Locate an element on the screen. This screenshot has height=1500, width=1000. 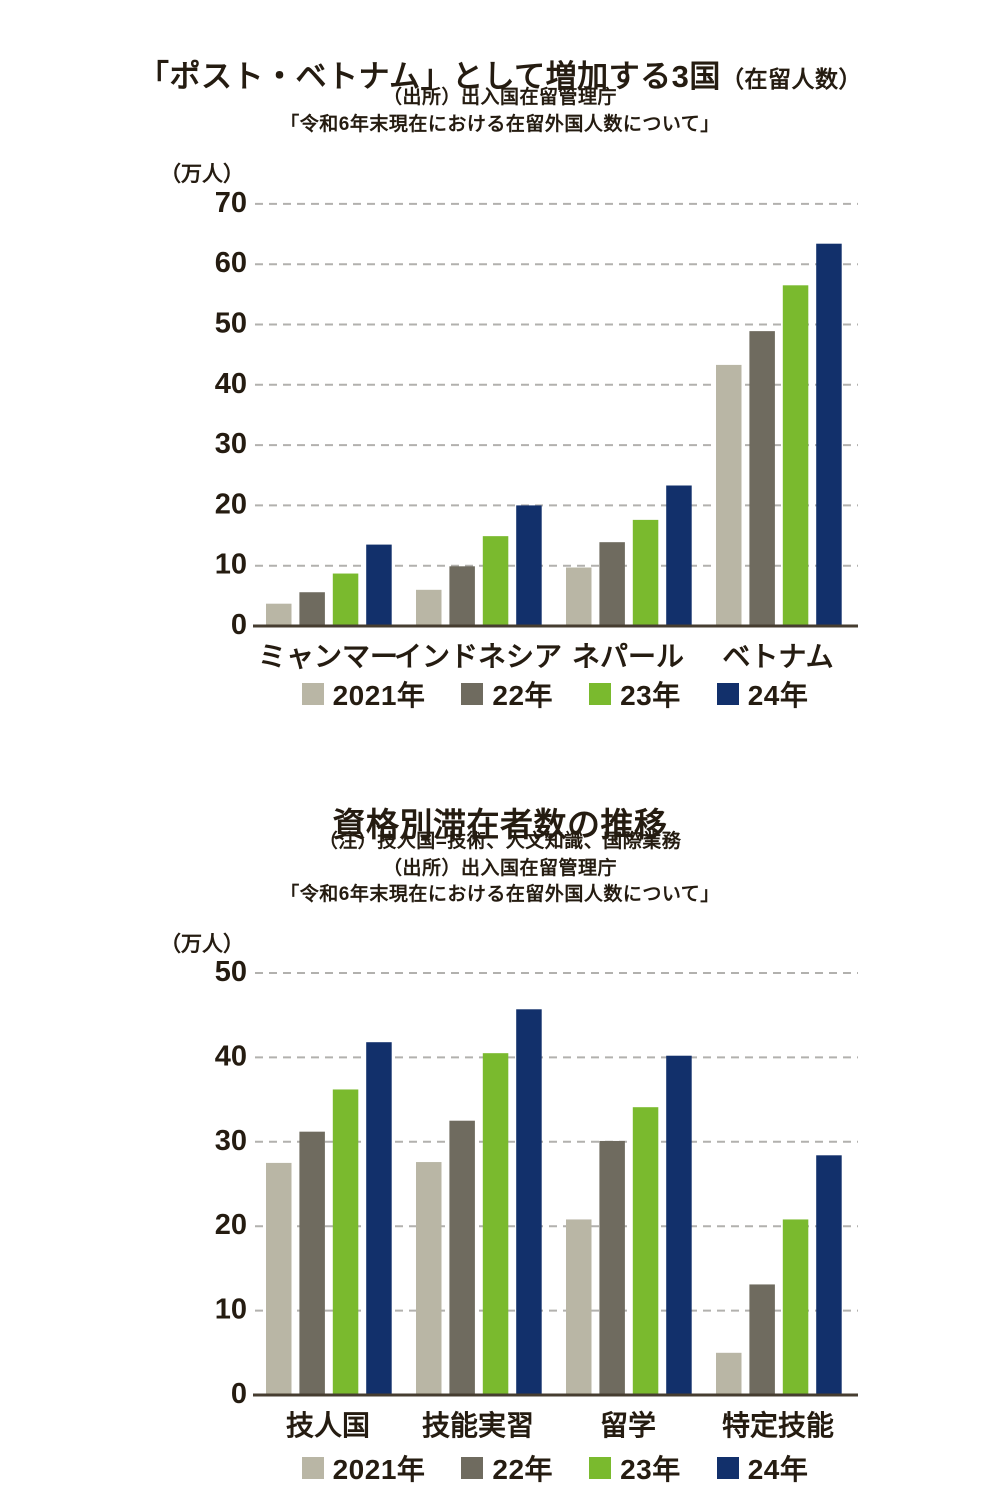
chart1-source-line2: 「令和6年末現在における在留外国人数について」 is located at coordinates (500, 124).